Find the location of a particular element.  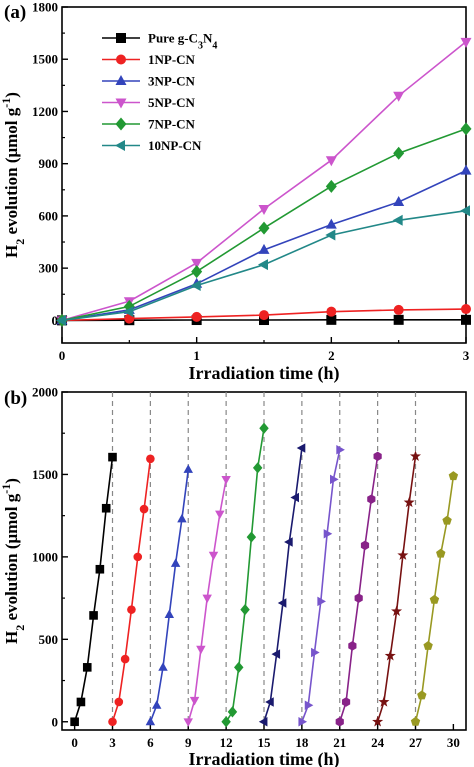

panel-b-ytick-label: 500 is located at coordinates (49, 639).